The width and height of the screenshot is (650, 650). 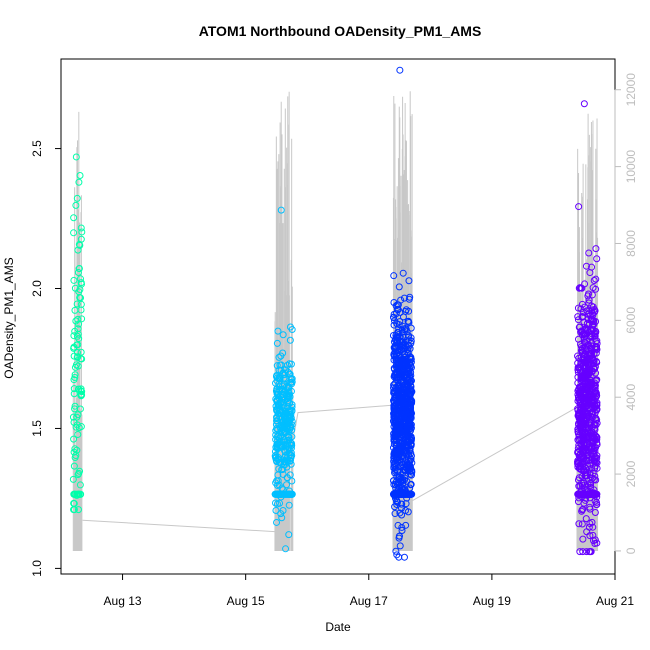 I want to click on y-tick-label: 2.5, so click(x=37, y=148).